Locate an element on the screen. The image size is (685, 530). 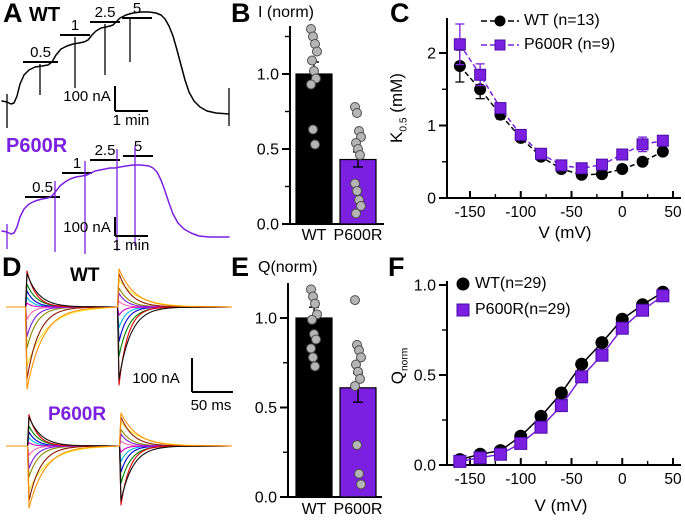
panel-c-x-axis-title: V (mV) is located at coordinates (565, 232).